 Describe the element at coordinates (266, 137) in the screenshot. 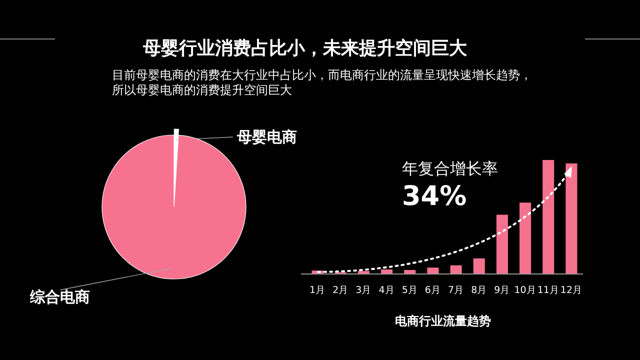

I see `slice-label: 母婴电商` at that location.